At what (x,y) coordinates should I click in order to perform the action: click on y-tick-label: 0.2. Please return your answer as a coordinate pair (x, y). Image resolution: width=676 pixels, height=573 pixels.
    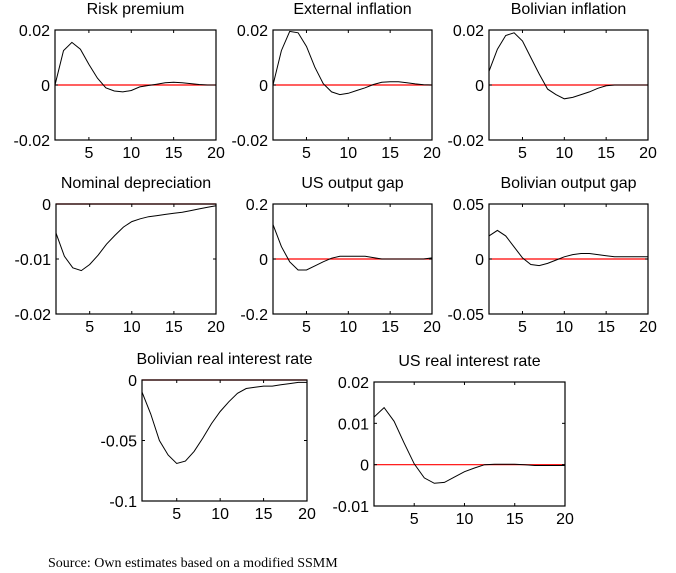
    Looking at the image, I should click on (257, 205).